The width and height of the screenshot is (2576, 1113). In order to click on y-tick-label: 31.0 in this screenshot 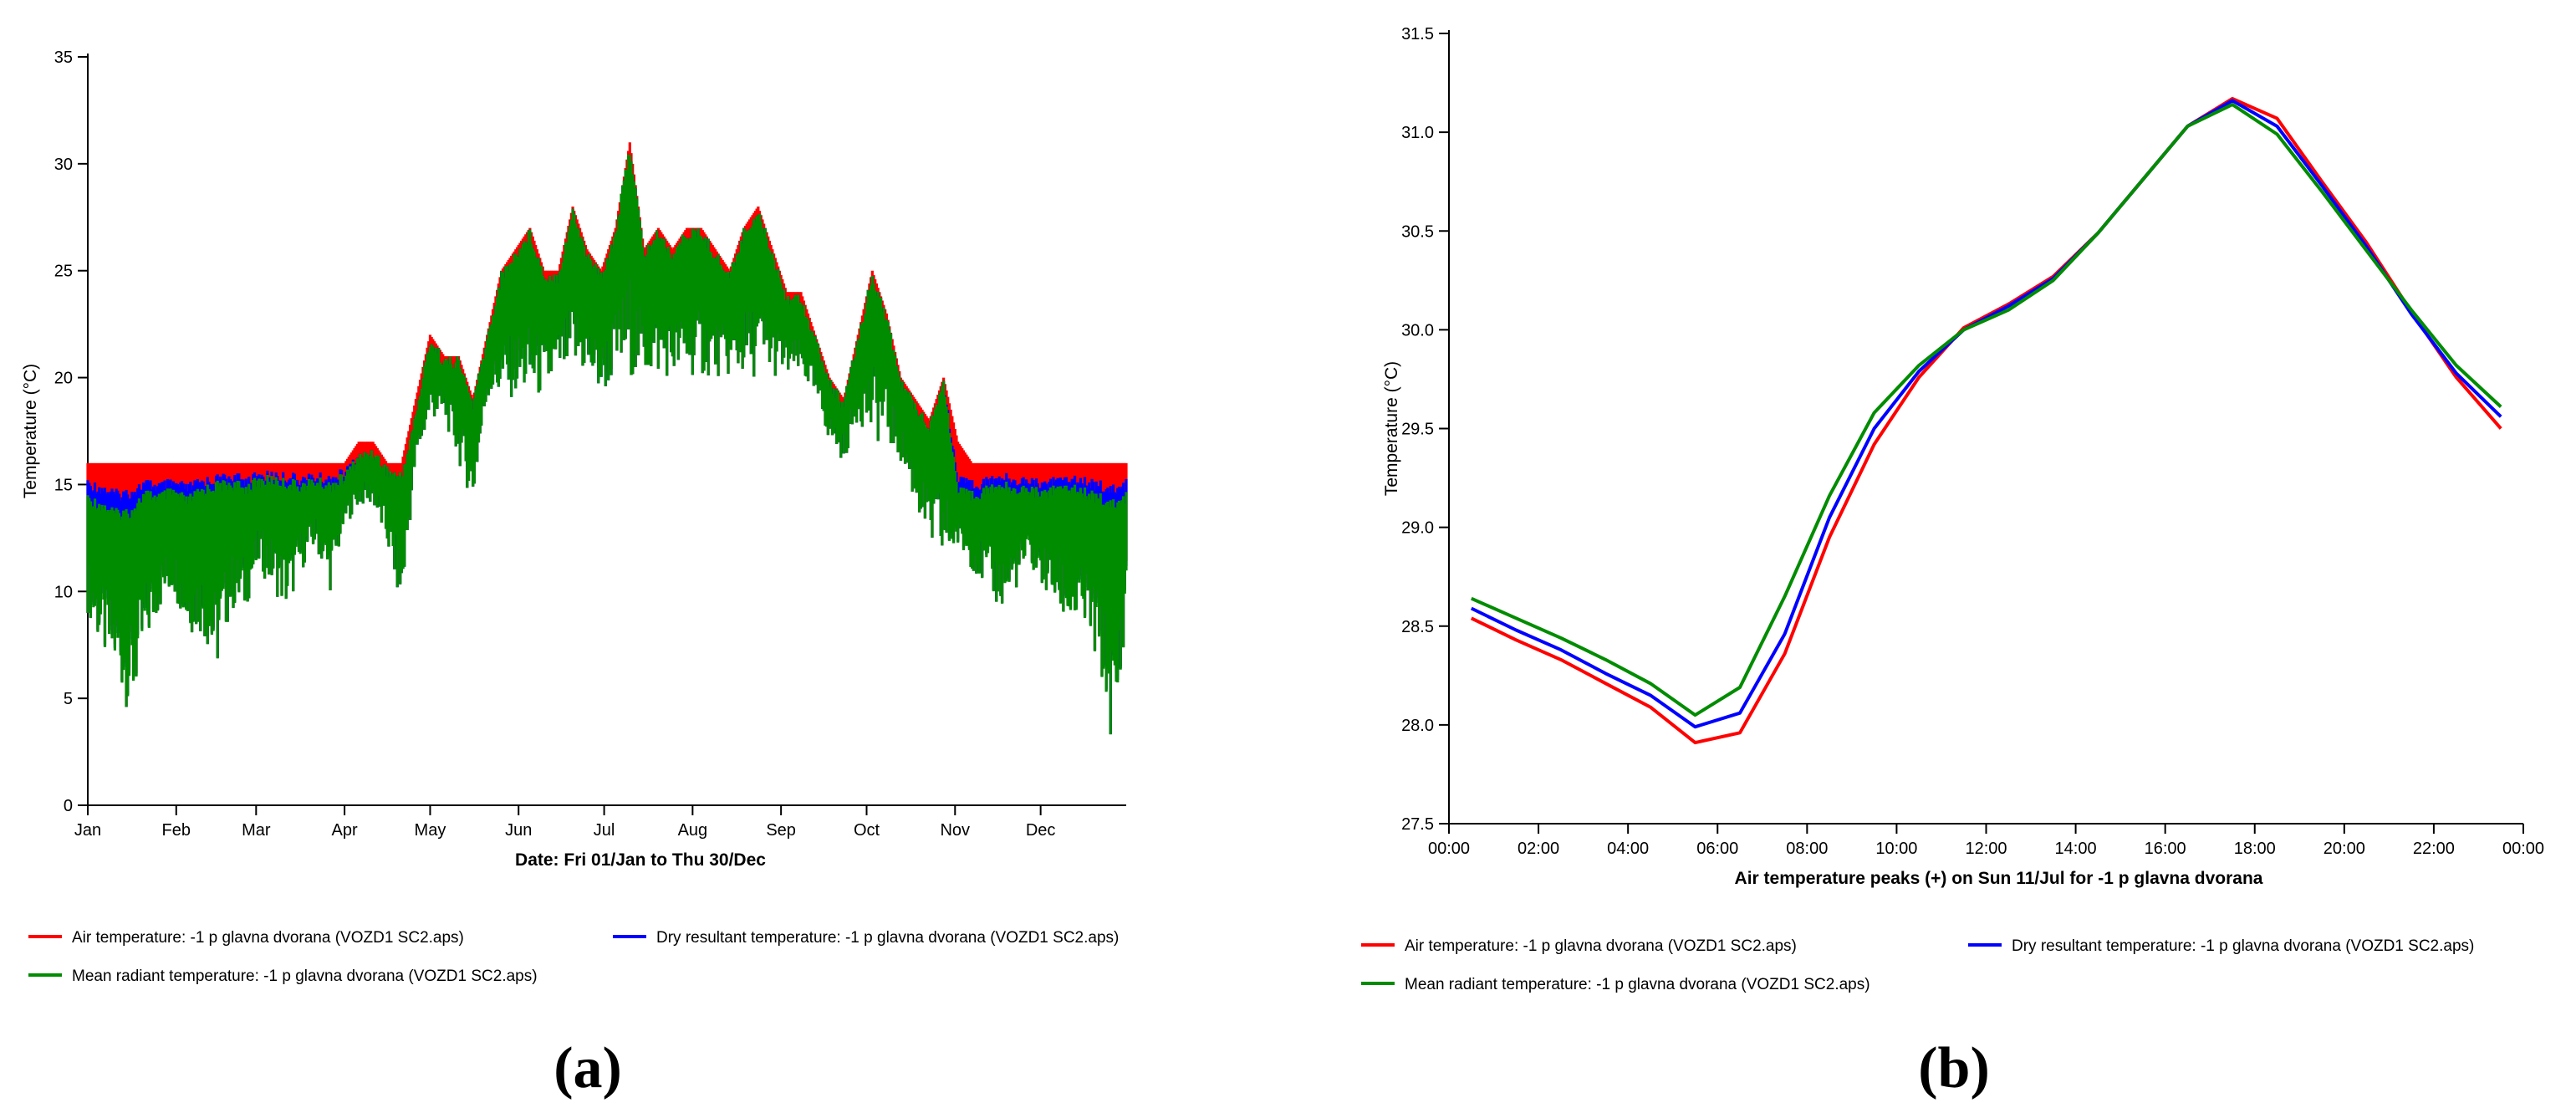, I will do `click(1418, 133)`.